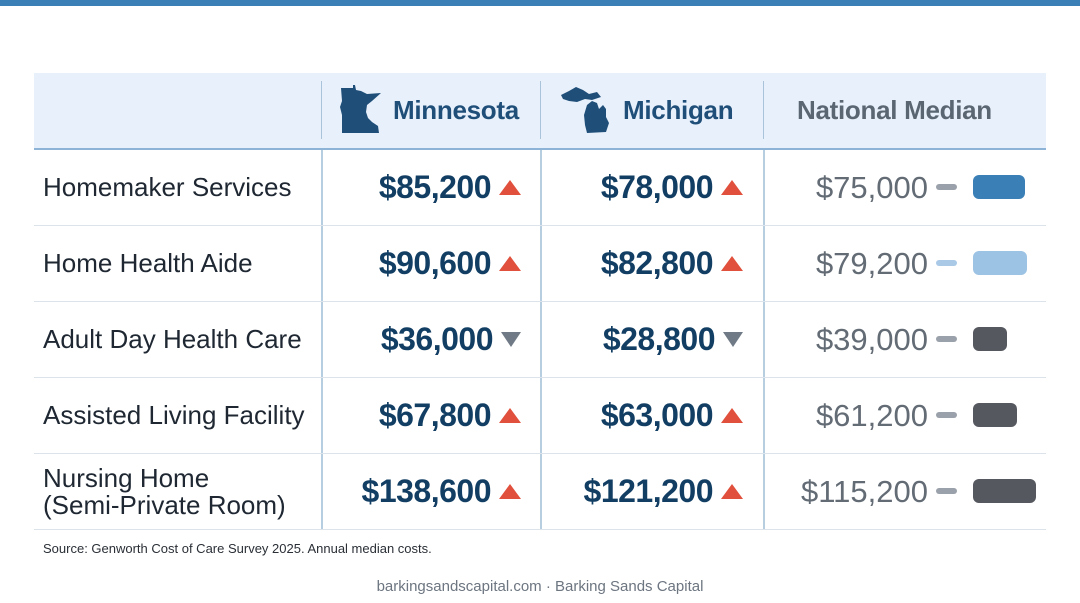  I want to click on minnesota-cost: $85,200, so click(450, 187).